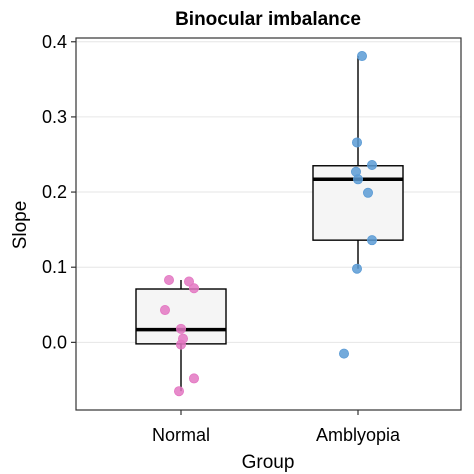  What do you see at coordinates (54, 342) in the screenshot?
I see `y-tick-label: 0.0` at bounding box center [54, 342].